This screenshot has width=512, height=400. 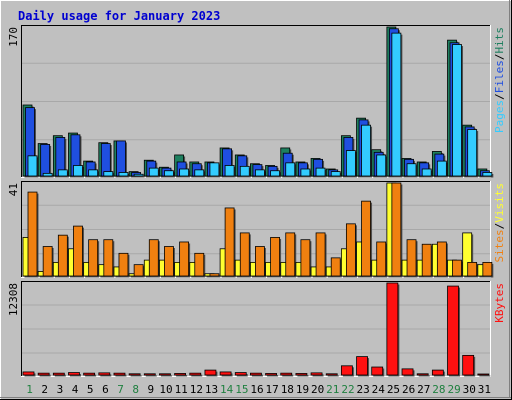 What do you see at coordinates (241, 389) in the screenshot?
I see `x-tick-label: 15` at bounding box center [241, 389].